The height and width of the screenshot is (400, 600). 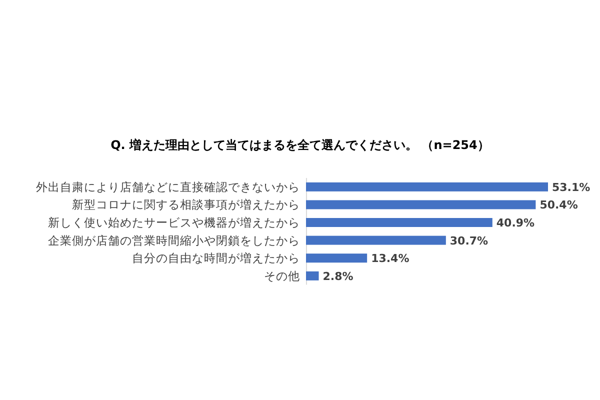 What do you see at coordinates (571, 187) in the screenshot?
I see `data-label: 53.1%` at bounding box center [571, 187].